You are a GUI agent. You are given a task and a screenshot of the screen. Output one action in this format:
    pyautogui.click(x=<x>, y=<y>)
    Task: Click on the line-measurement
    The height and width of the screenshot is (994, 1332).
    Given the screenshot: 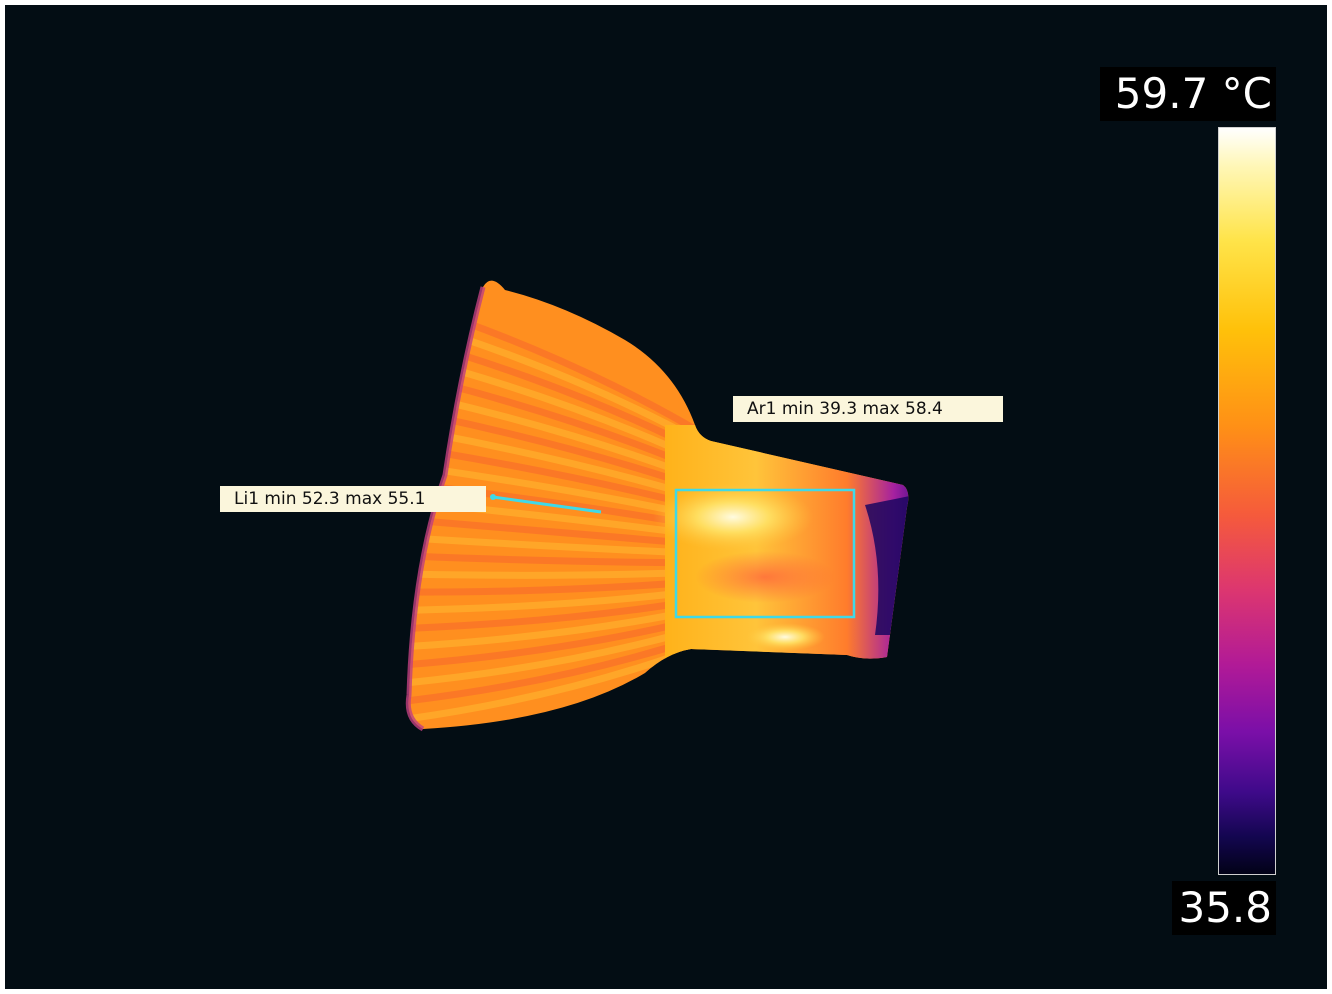 What is the action you would take?
    pyautogui.click(x=547, y=504)
    